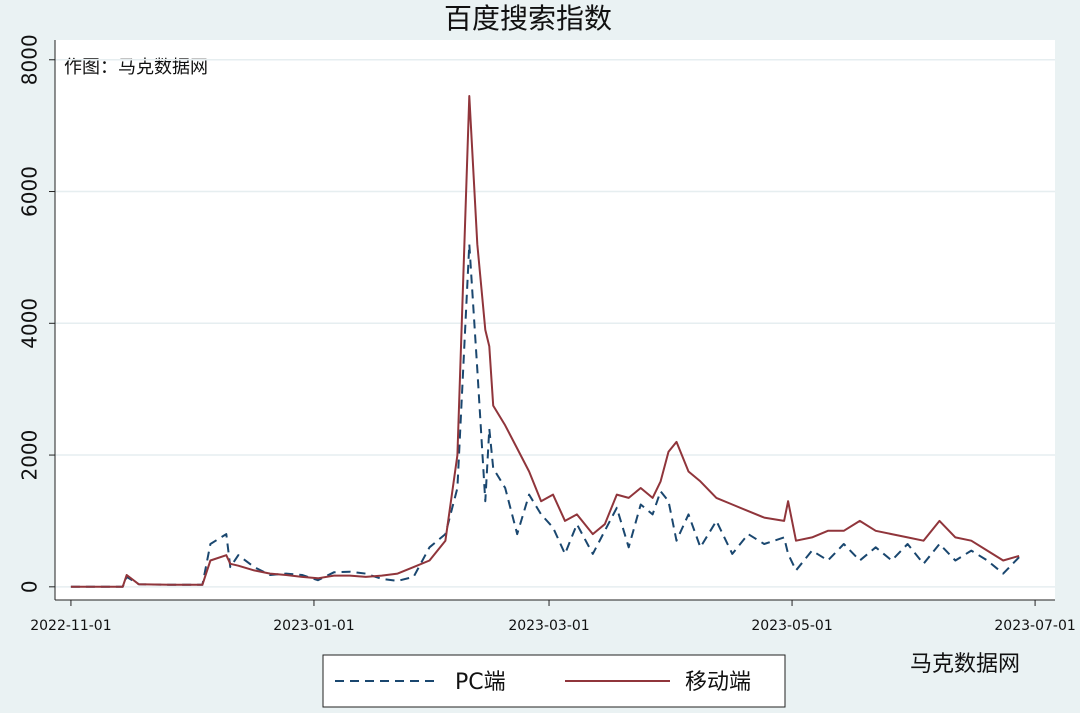  What do you see at coordinates (313, 626) in the screenshot?
I see `x-tick-label: 2023-01-01` at bounding box center [313, 626].